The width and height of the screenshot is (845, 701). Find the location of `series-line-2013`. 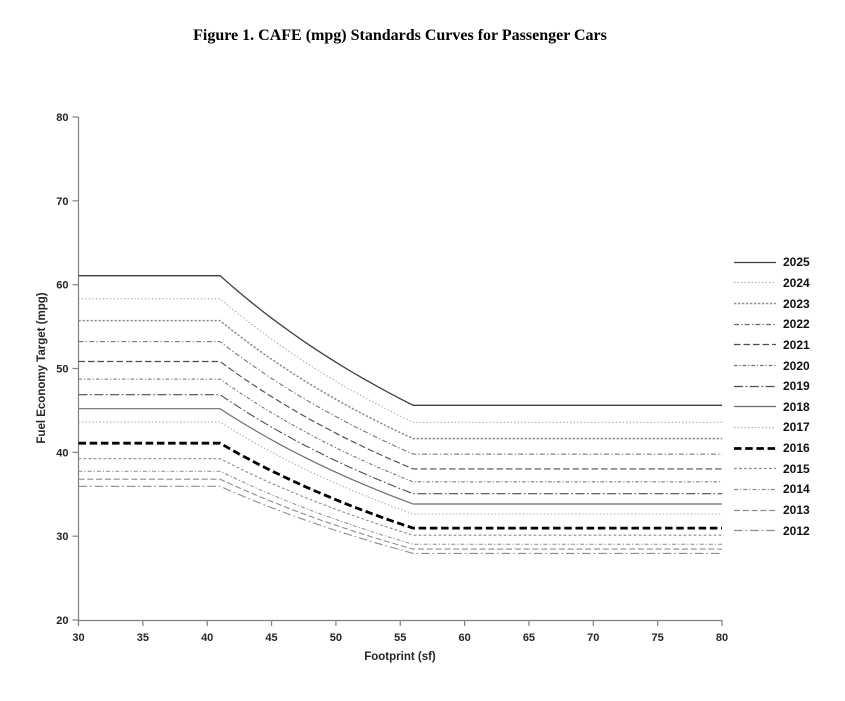

series-line-2013 is located at coordinates (400, 514).